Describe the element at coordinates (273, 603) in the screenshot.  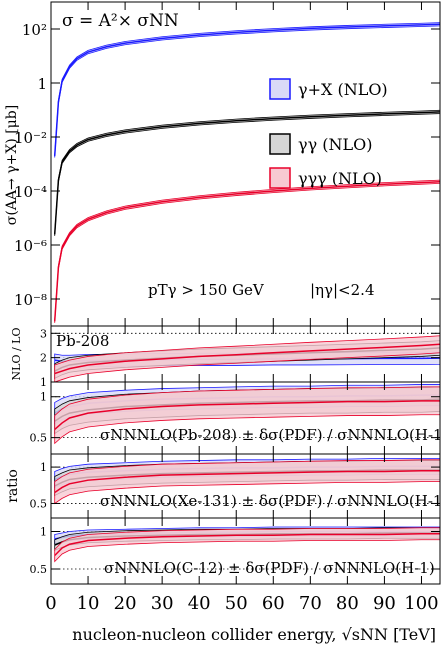
I see `x-tick-label: 60` at that location.